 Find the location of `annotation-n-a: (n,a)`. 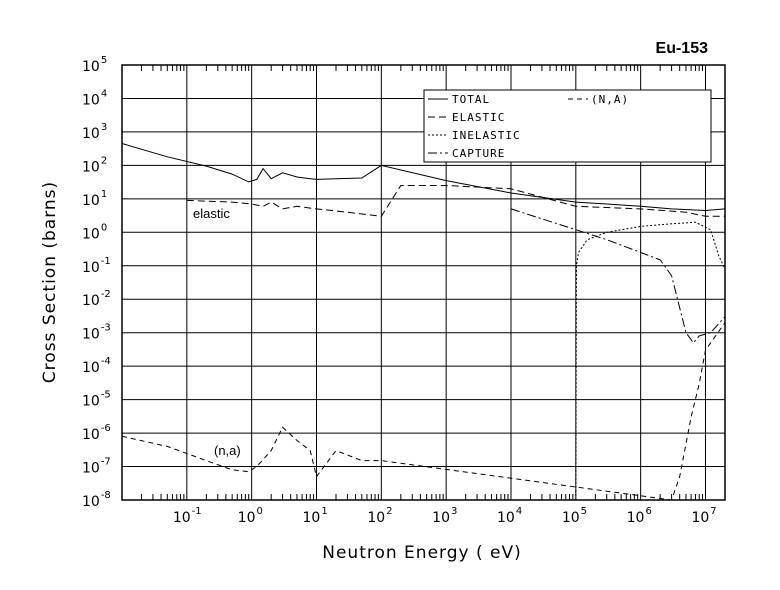

annotation-n-a: (n,a) is located at coordinates (227, 450).